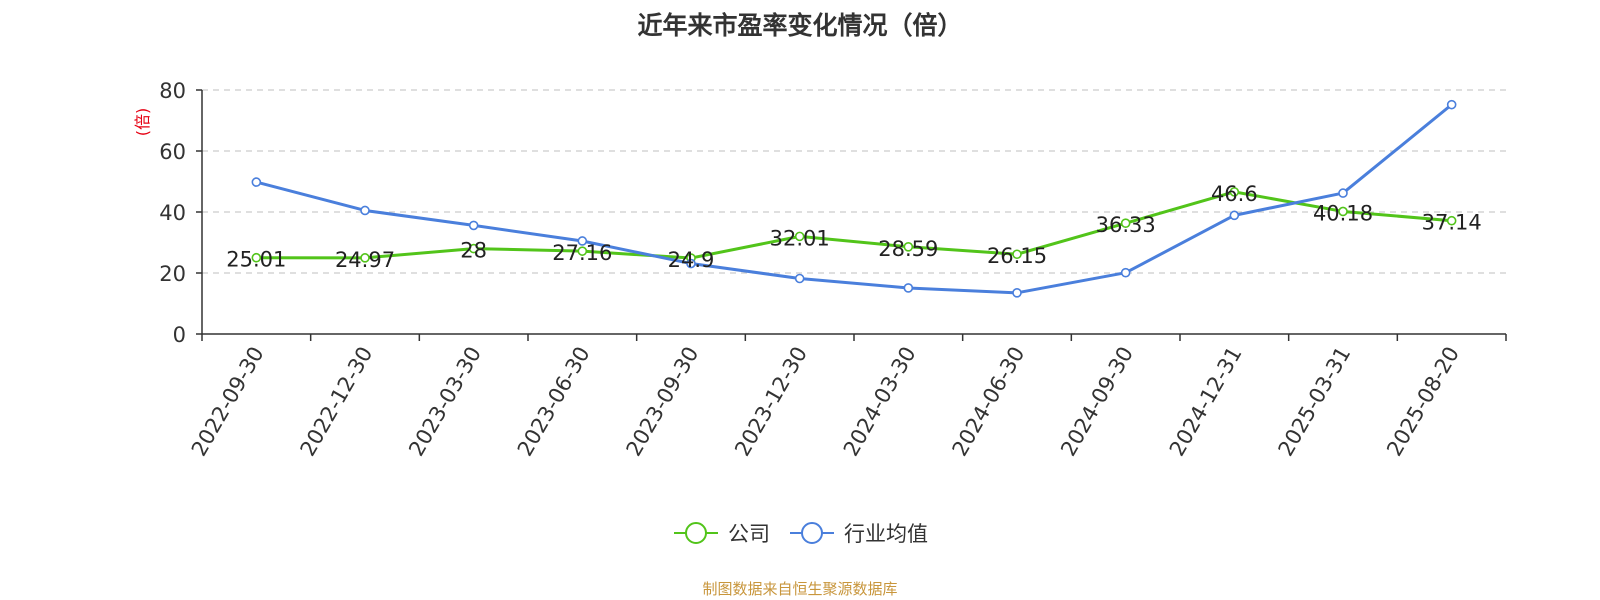  I want to click on y-tick-label: 80, so click(172, 91).